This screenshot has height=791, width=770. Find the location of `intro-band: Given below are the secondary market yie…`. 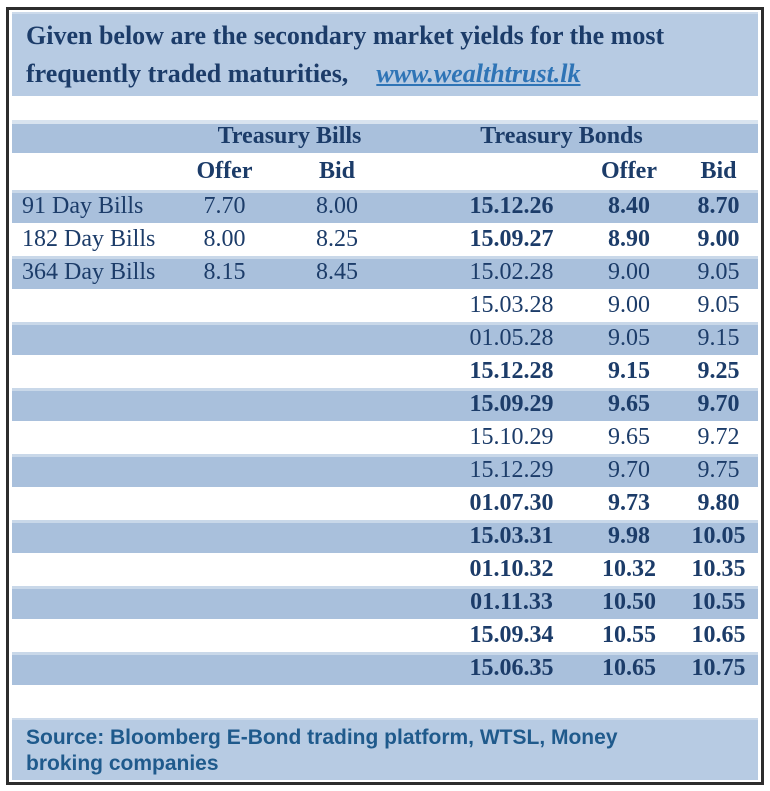

intro-band: Given below are the secondary market yie… is located at coordinates (385, 54).